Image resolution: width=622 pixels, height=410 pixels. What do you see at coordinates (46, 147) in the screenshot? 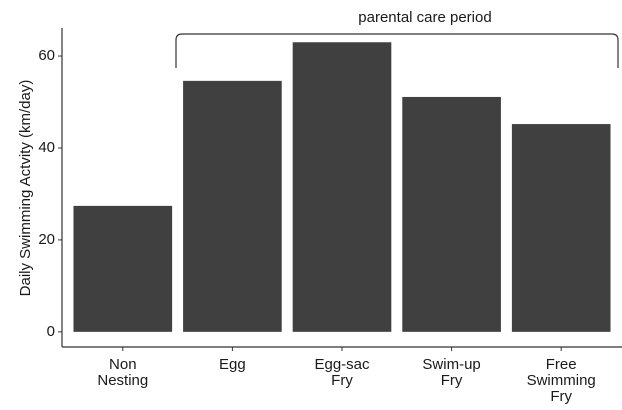
I see `y-tick-label: 40` at bounding box center [46, 147].